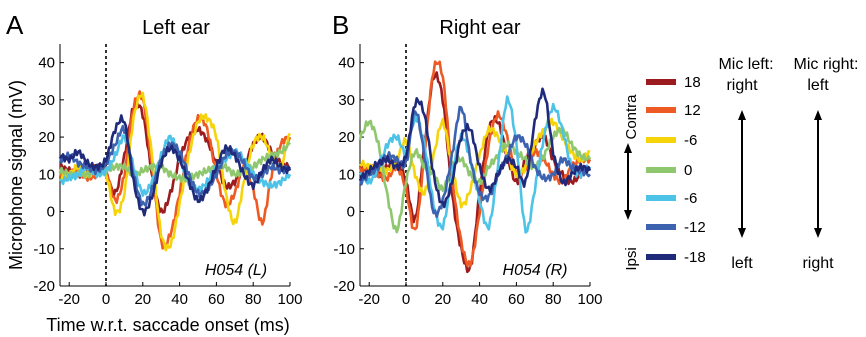 This screenshot has width=866, height=337. Describe the element at coordinates (745, 64) in the screenshot. I see `mic-left-header-1: Mic left:` at that location.